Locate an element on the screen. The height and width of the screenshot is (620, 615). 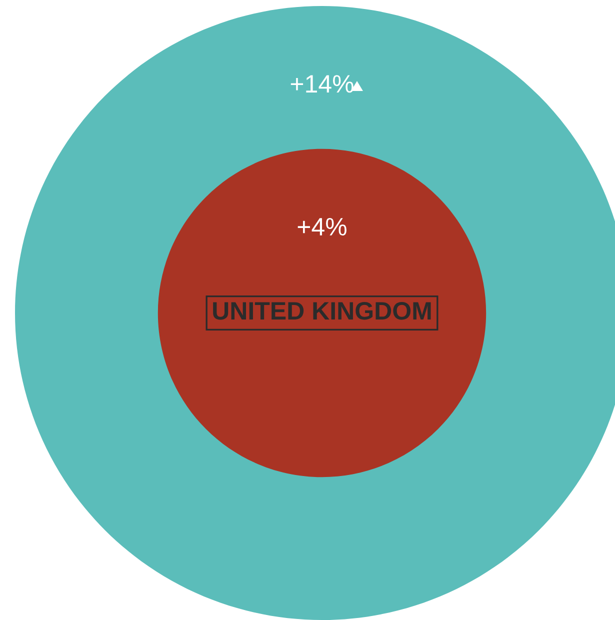
data-label: +14% is located at coordinates (322, 84).